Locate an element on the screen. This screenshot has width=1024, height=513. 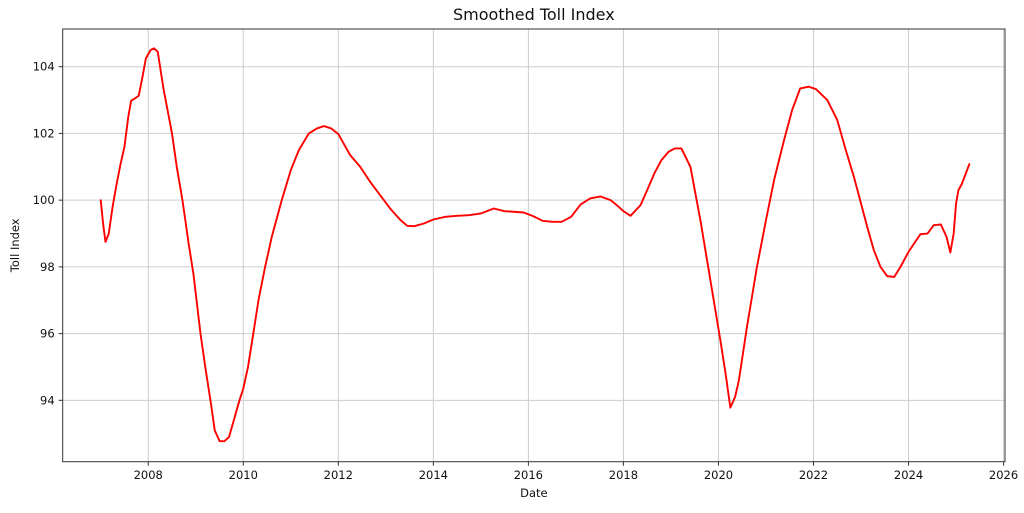
x-tick-label: 2016 is located at coordinates (528, 475).